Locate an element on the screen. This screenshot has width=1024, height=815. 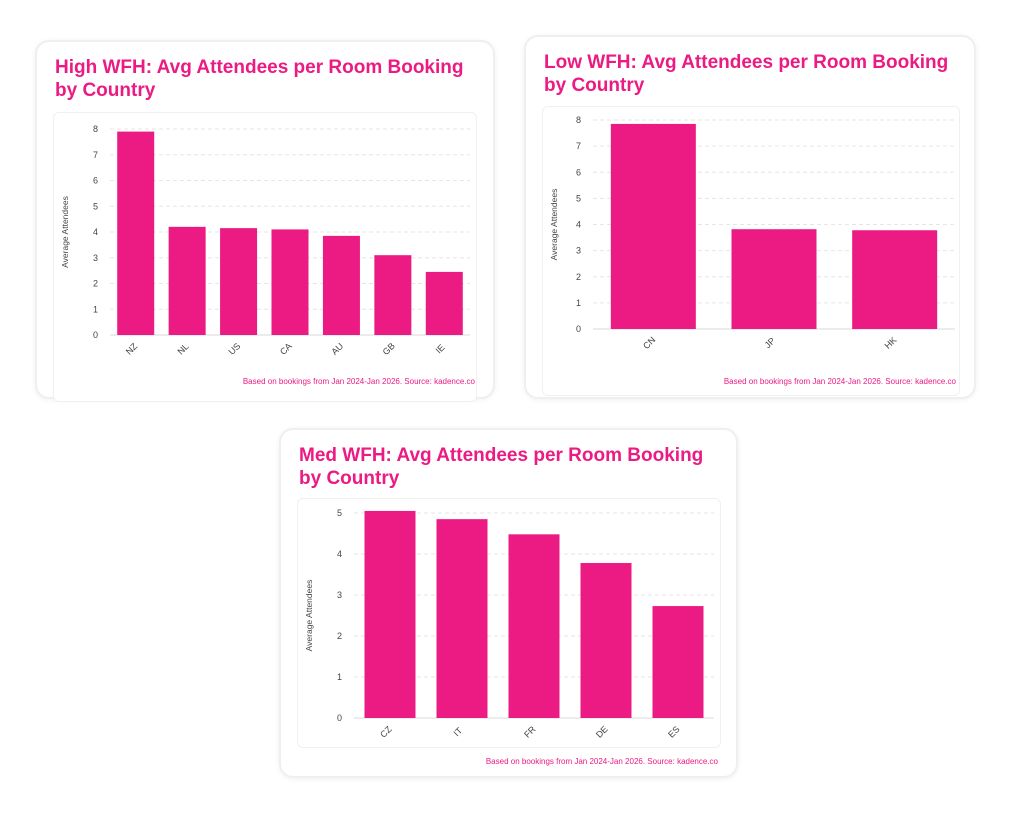
plot-frame: 0 1 2 3 4 5 6 7 8 Average Attendees CN JP HK is located at coordinates (751, 251).